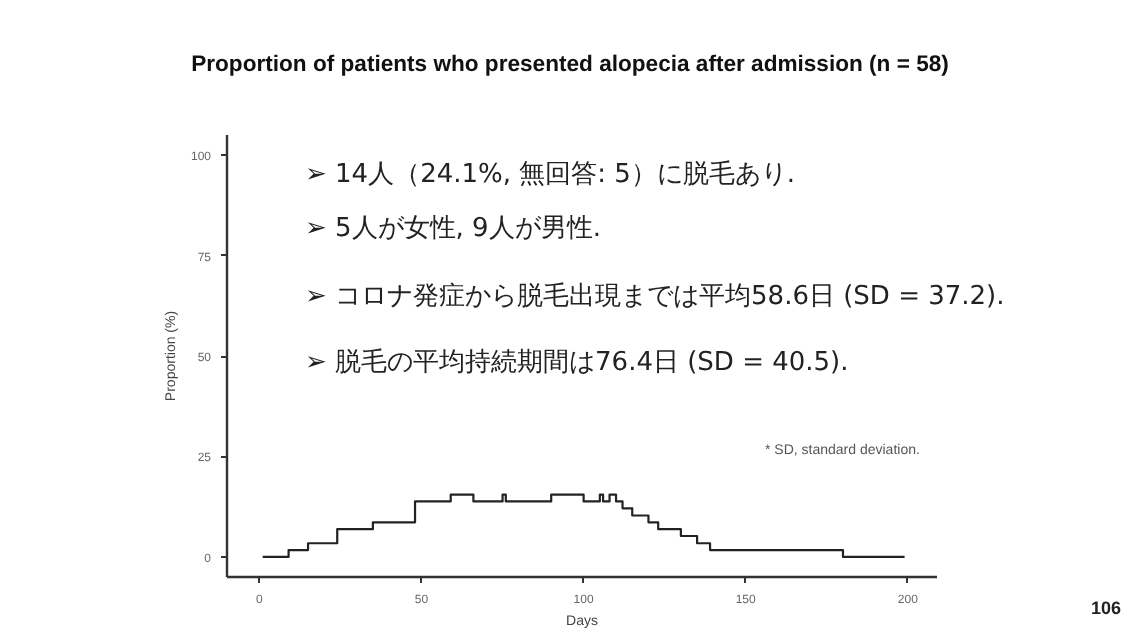 This screenshot has height=640, width=1138. What do you see at coordinates (577, 363) in the screenshot?
I see `annotation: ➢ 脱毛の平均持続期間は76.4日 (SD = 40.5).` at bounding box center [577, 363].